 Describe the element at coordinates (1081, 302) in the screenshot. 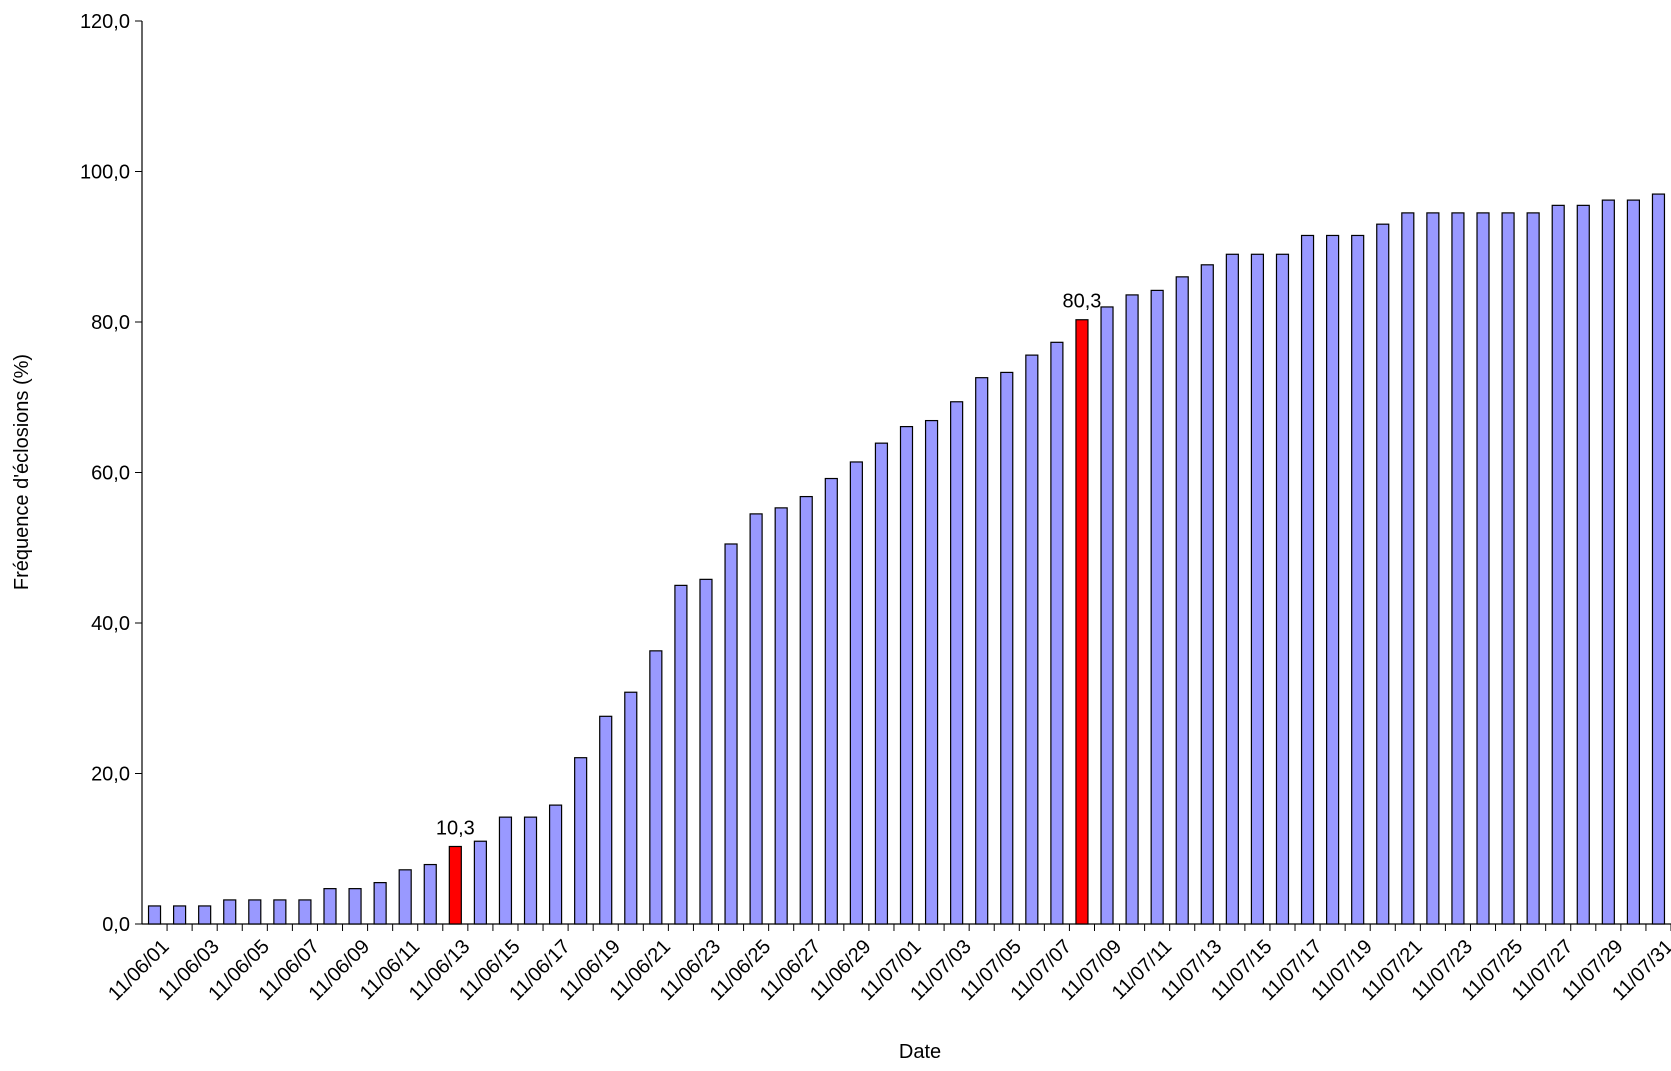

I see `data-label: 80,3` at that location.